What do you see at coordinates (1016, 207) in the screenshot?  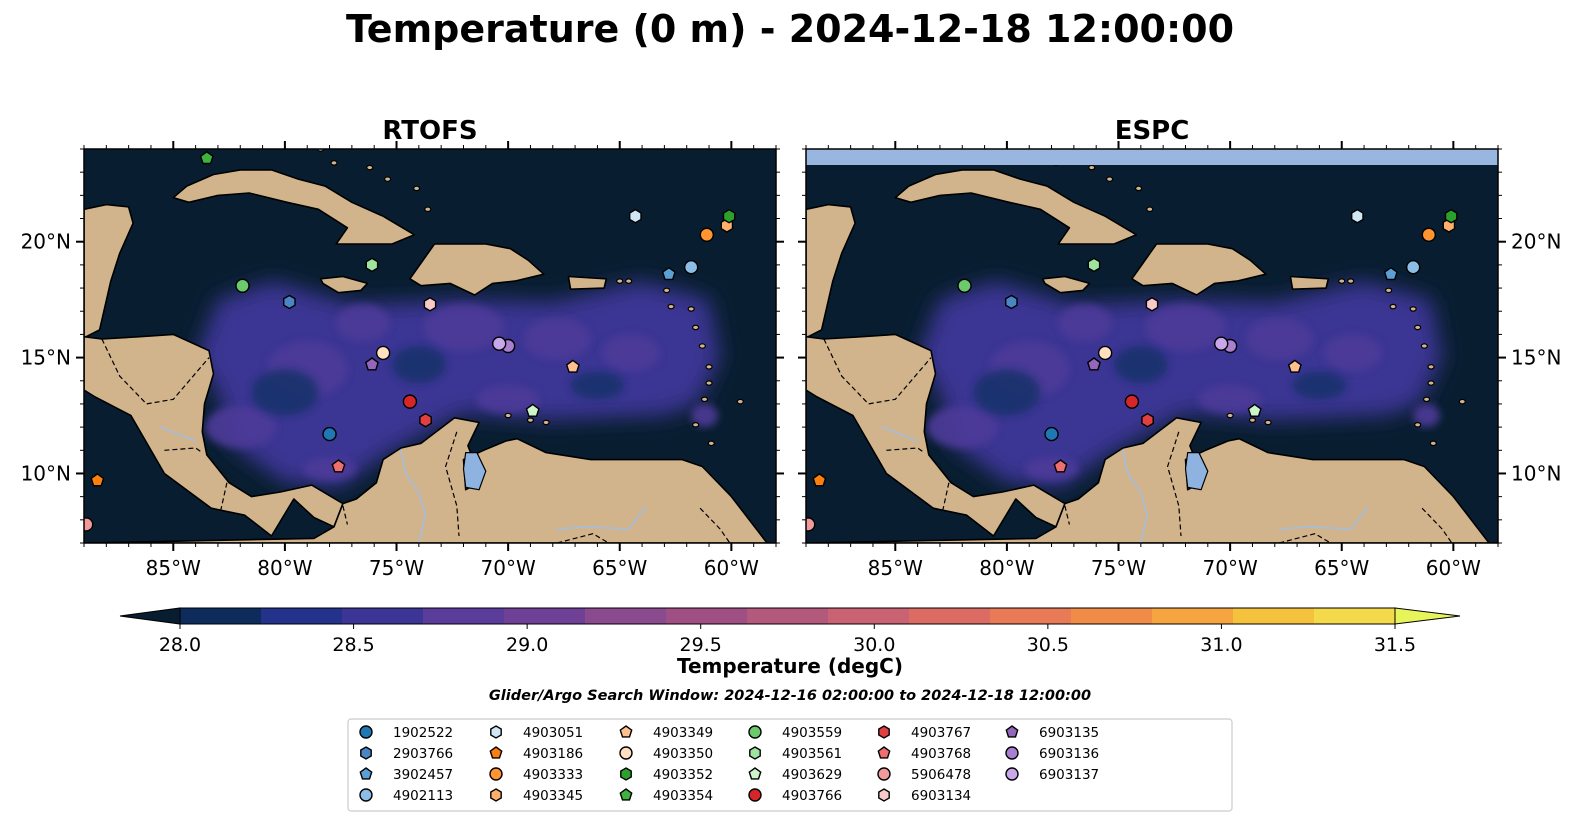 I see `land-cuba` at bounding box center [1016, 207].